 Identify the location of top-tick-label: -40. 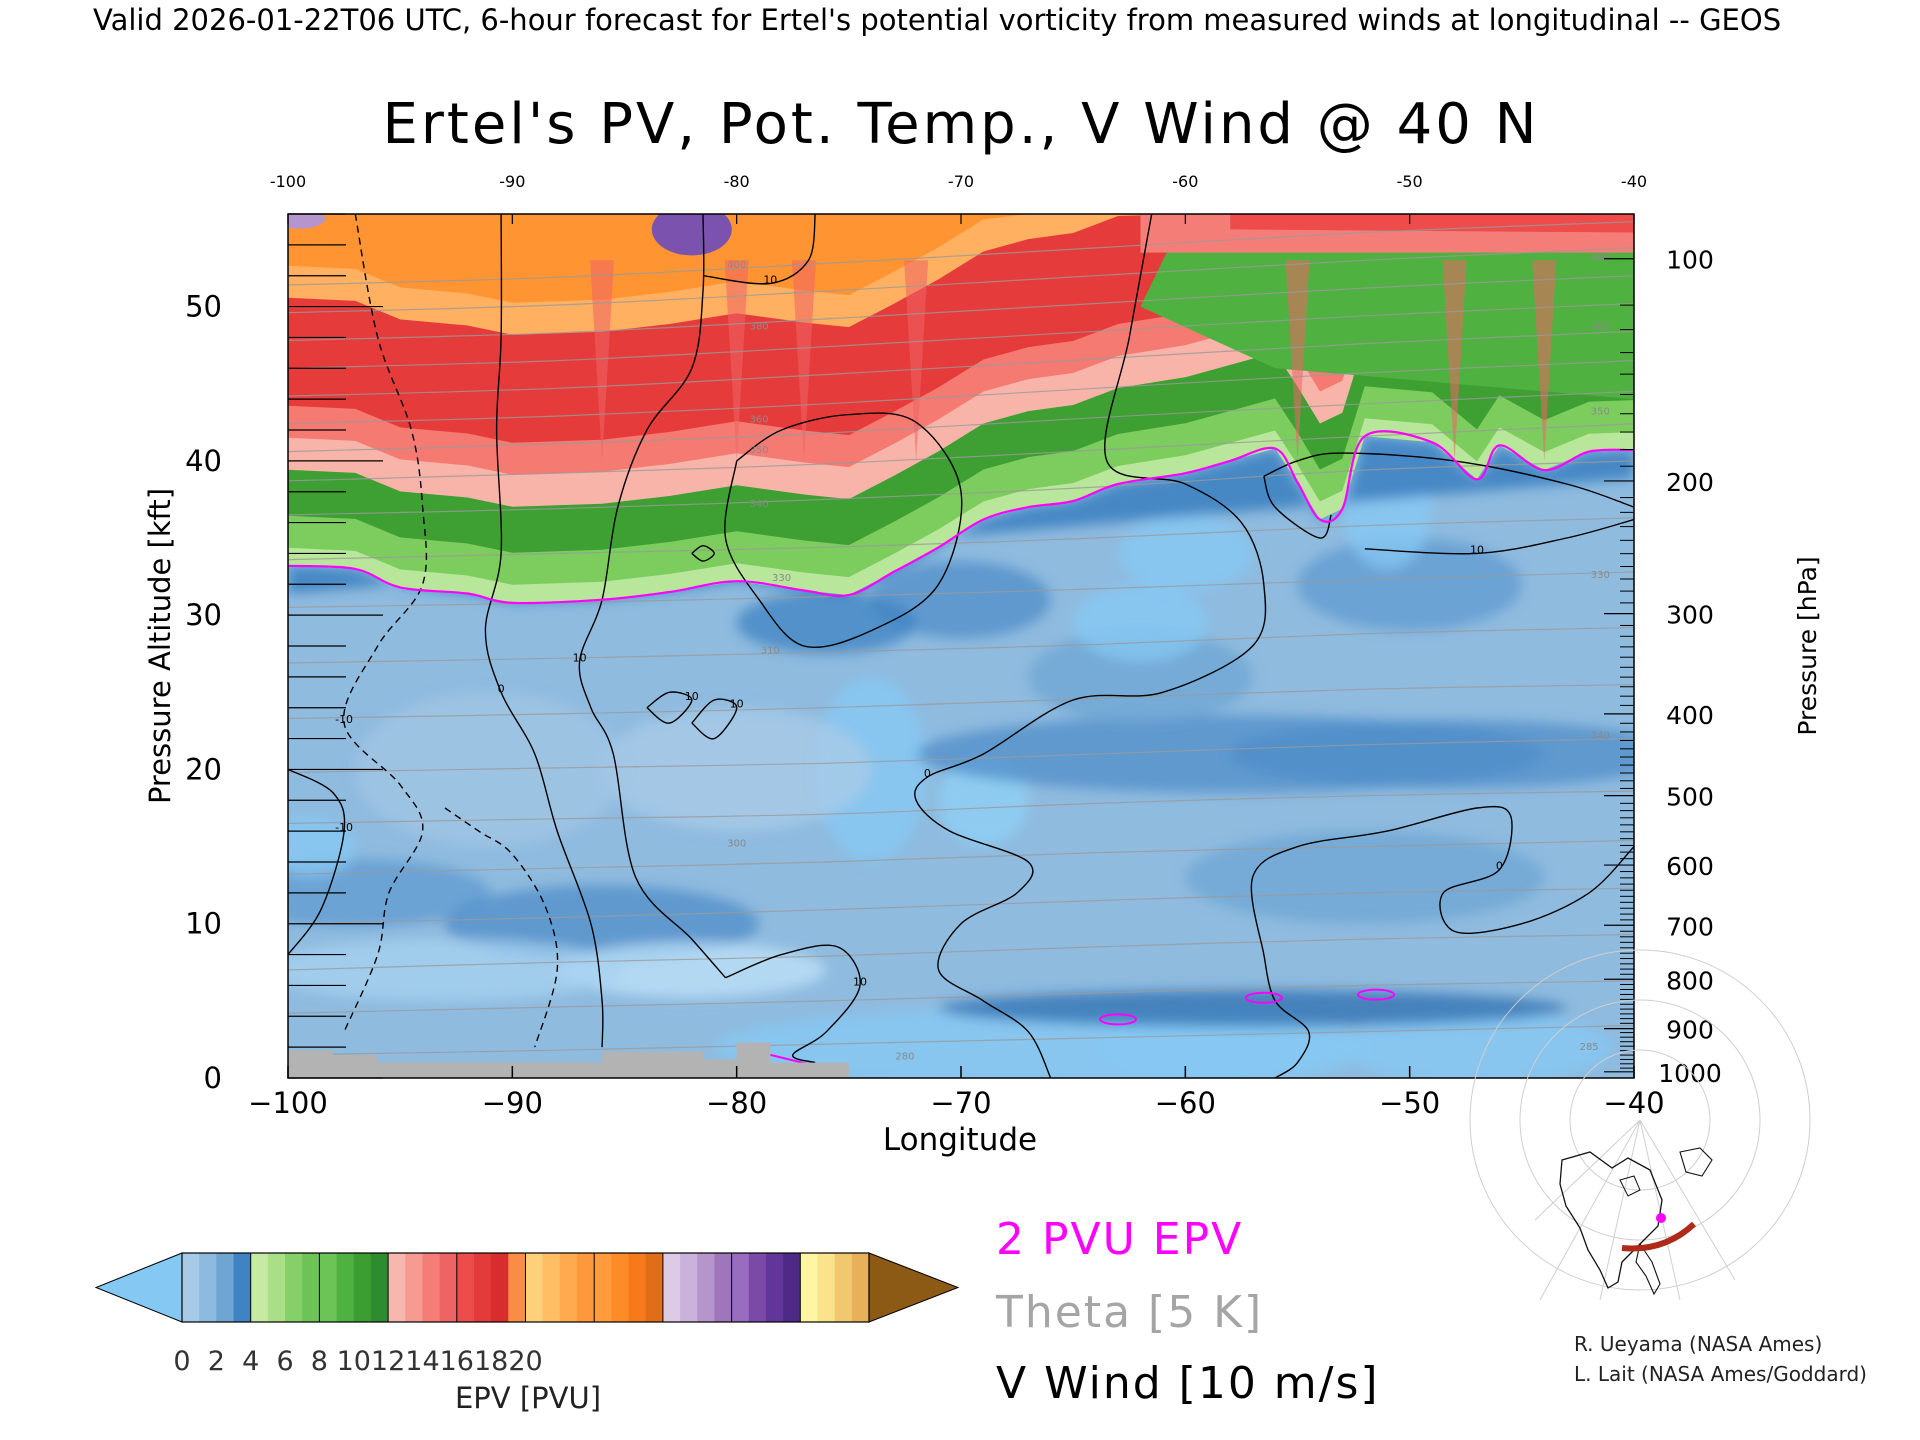
(1634, 181).